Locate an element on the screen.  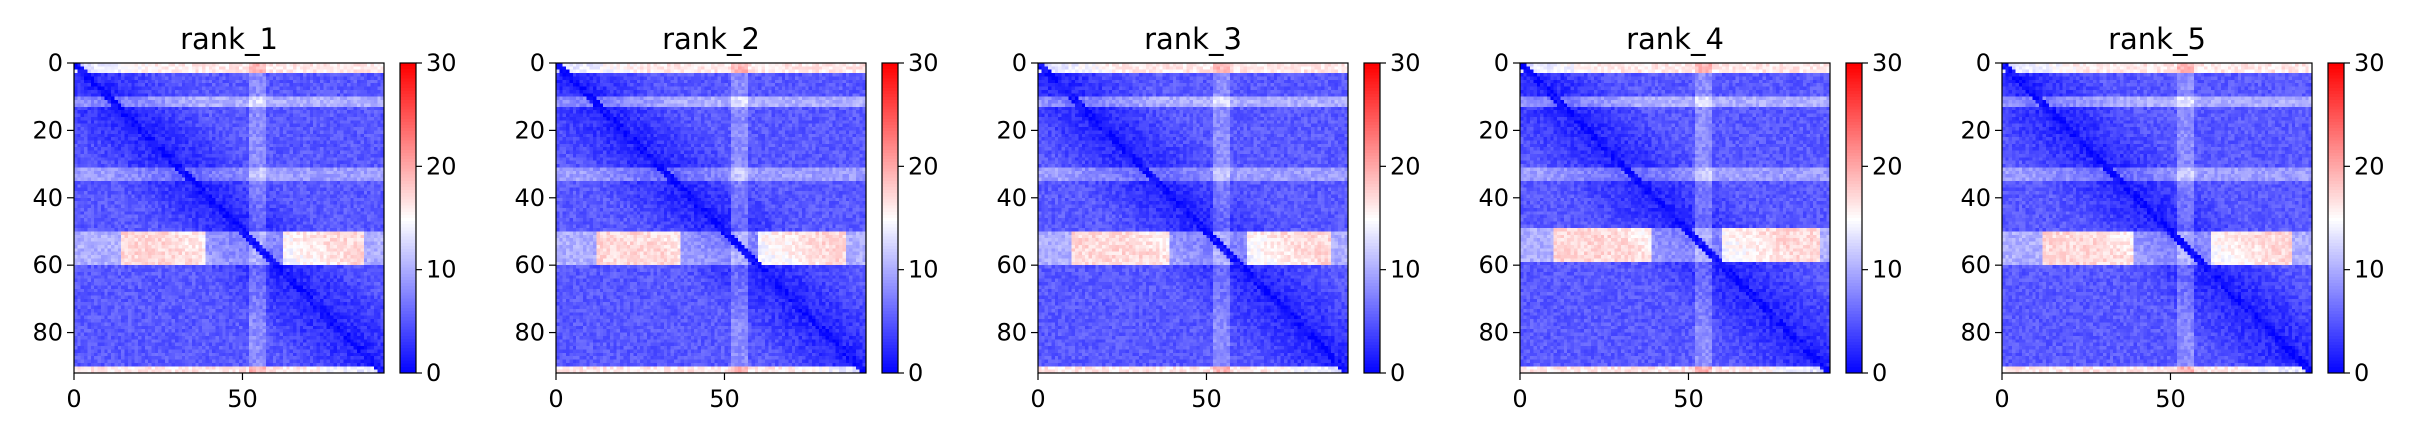
panel-title: rank_1 is located at coordinates (229, 39).